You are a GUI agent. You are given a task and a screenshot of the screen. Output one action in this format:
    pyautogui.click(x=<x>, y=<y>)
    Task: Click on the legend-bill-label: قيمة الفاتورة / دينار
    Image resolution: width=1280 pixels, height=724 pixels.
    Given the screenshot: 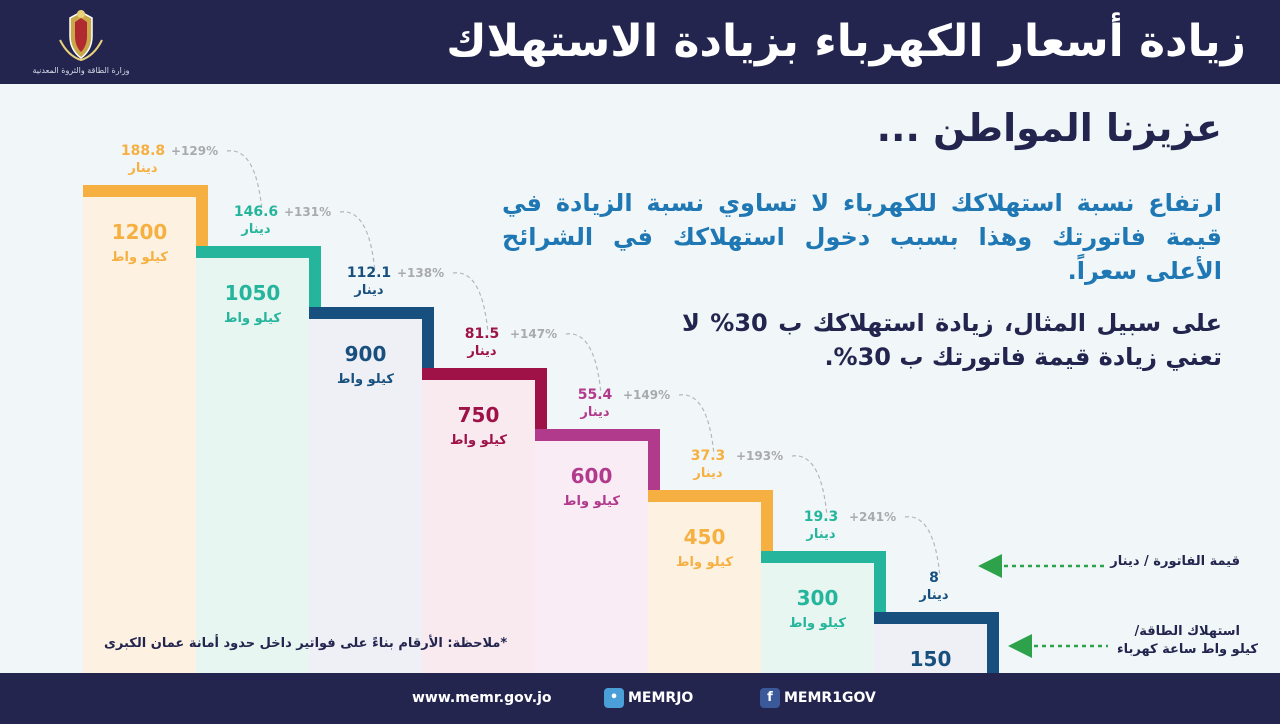 What is the action you would take?
    pyautogui.click(x=1175, y=561)
    